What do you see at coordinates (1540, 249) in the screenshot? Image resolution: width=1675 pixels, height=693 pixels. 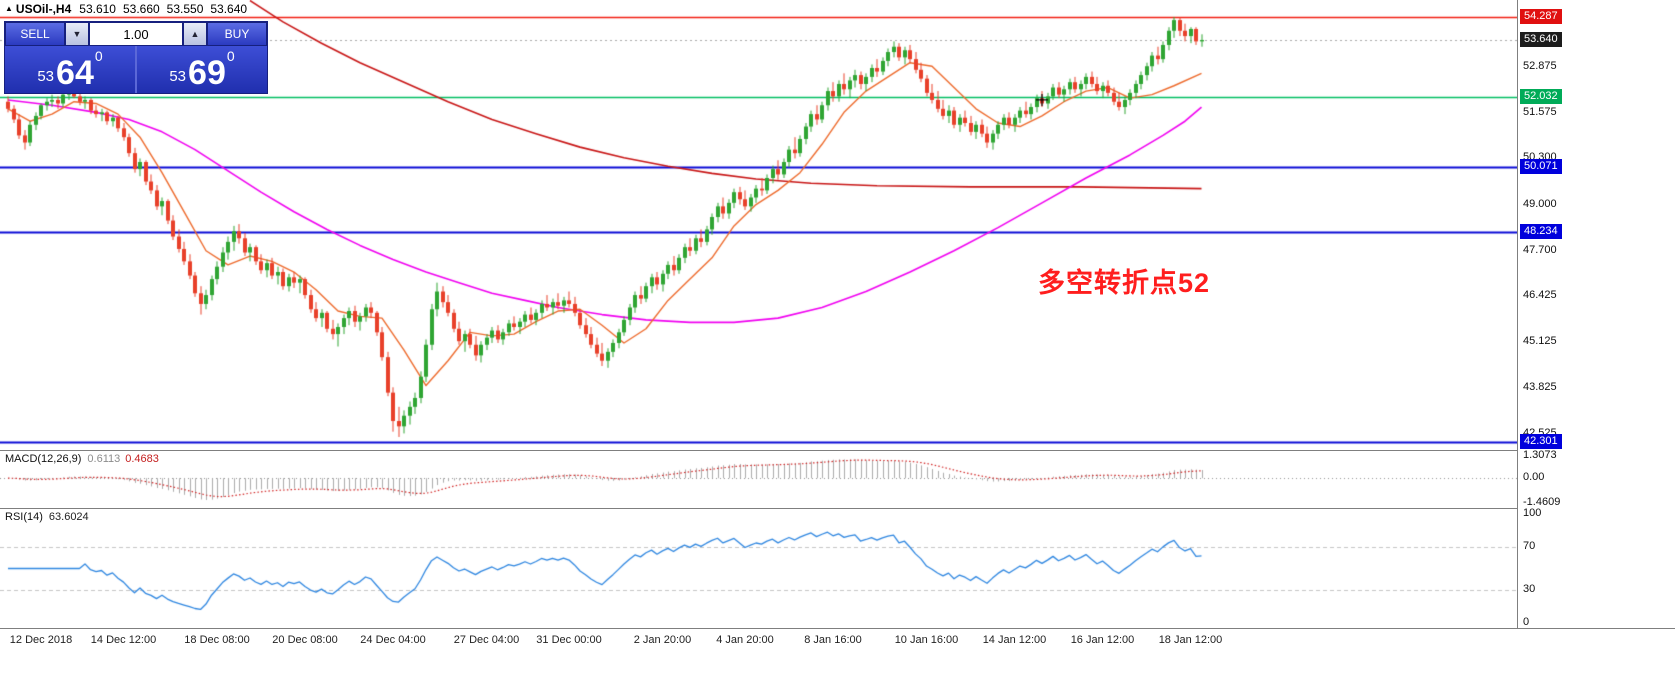 I see `price-axis-tick-label: 47.700` at bounding box center [1540, 249].